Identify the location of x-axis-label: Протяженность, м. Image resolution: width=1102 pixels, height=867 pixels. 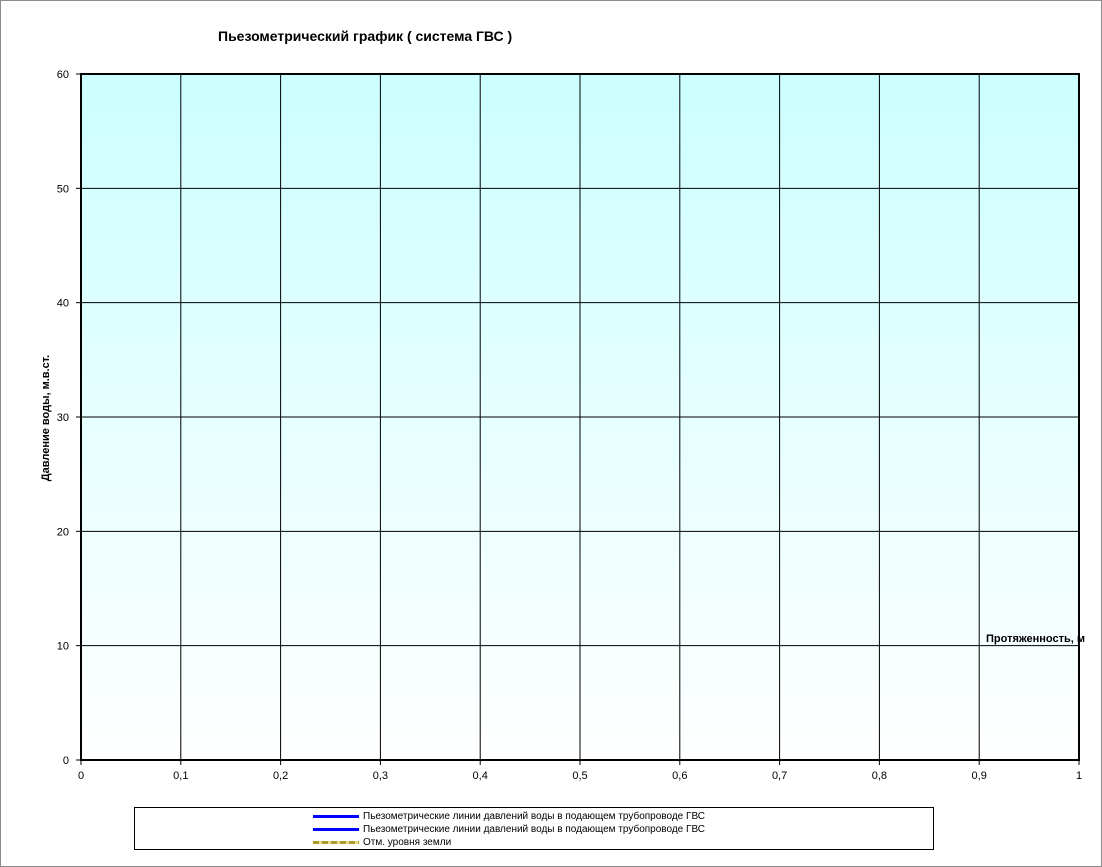
(1036, 639).